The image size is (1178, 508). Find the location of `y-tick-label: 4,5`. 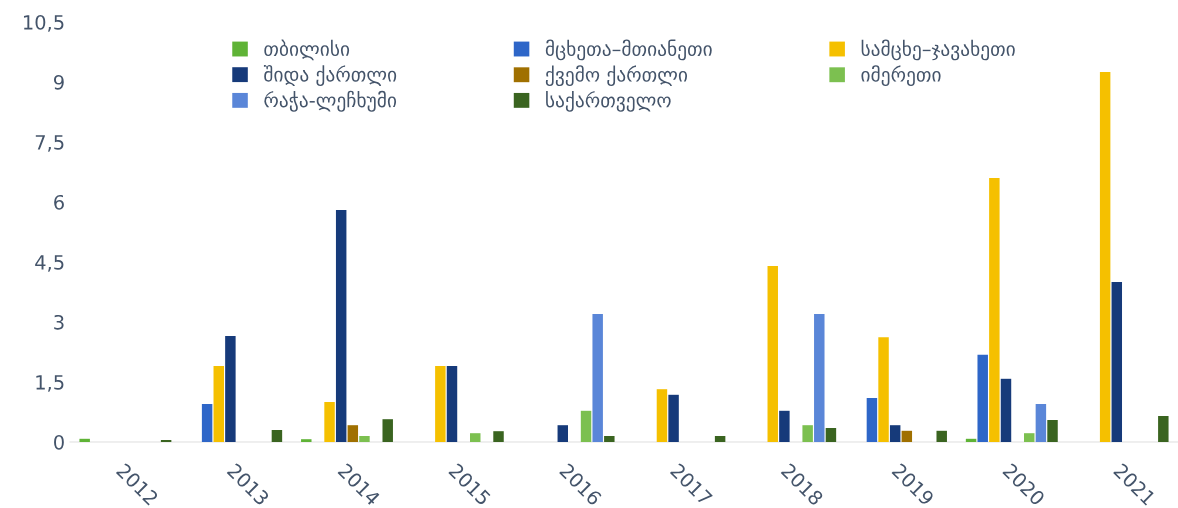

y-tick-label: 4,5 is located at coordinates (49, 263).